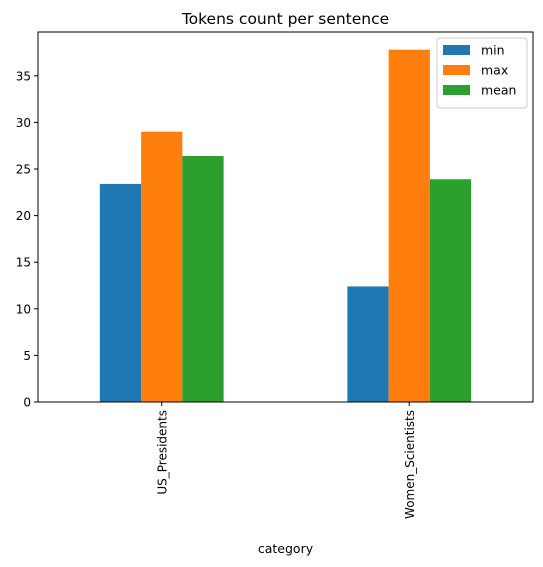 Image resolution: width=543 pixels, height=567 pixels. I want to click on bar-max-women-scientists, so click(409, 225).